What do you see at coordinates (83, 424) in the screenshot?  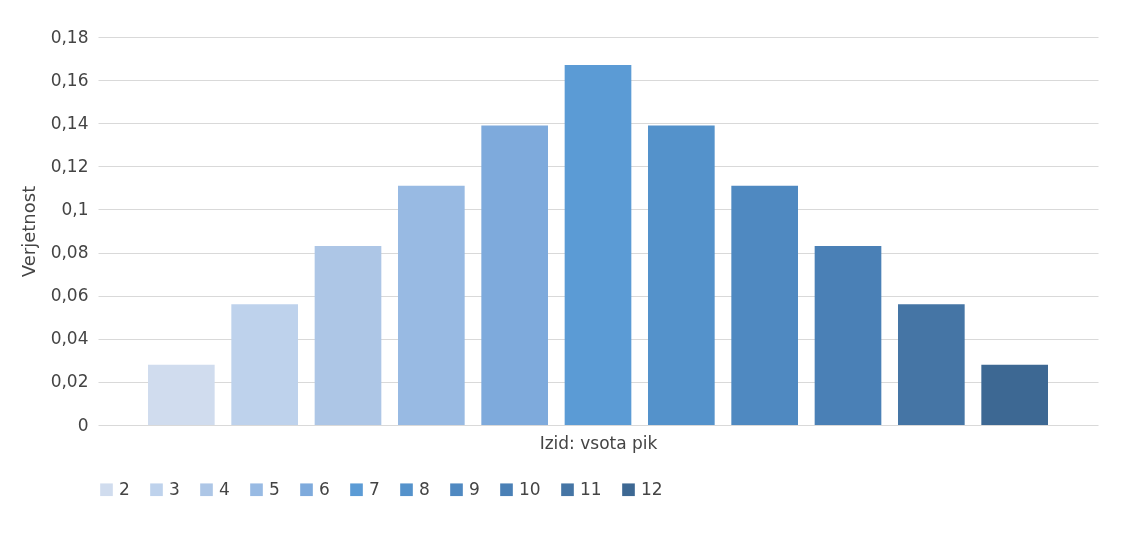 I see `y-tick-label: 0` at bounding box center [83, 424].